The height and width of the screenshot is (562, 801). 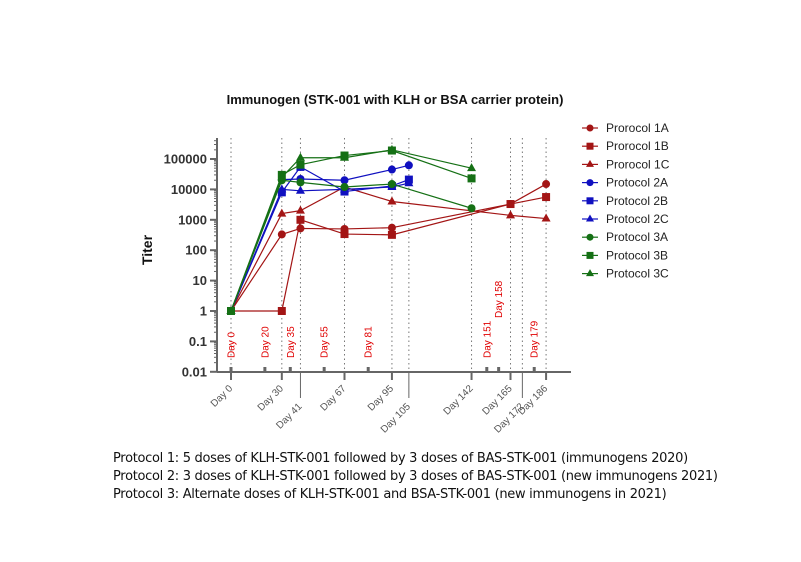 What do you see at coordinates (638, 164) in the screenshot?
I see `legend-label: Prorocol 1C` at bounding box center [638, 164].